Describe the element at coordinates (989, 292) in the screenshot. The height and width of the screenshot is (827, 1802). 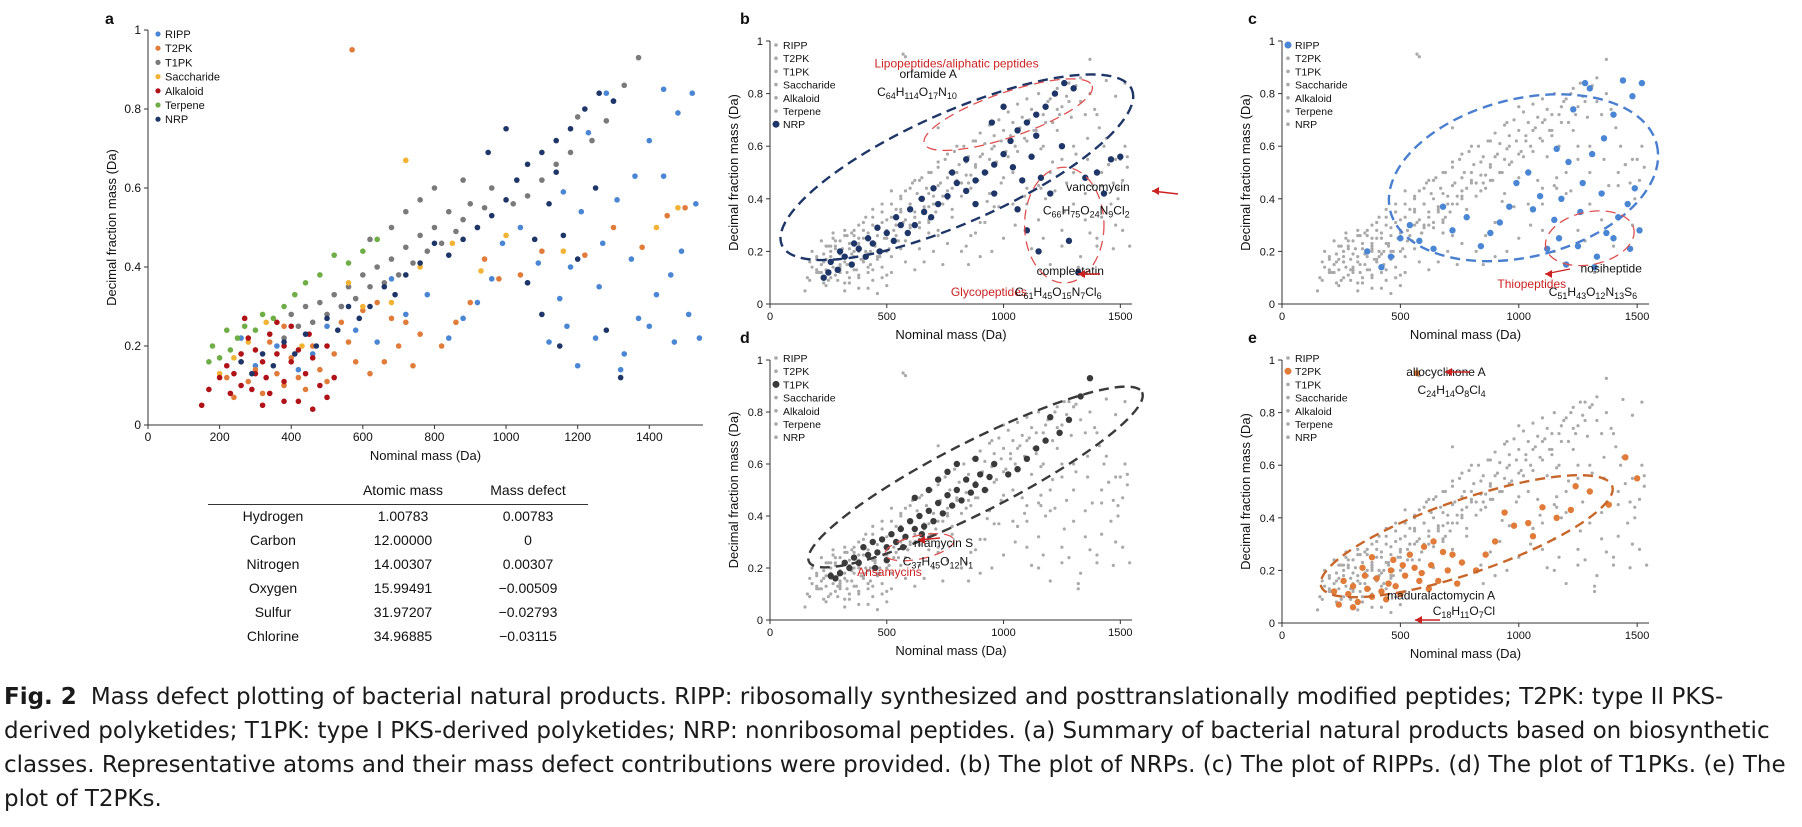
I see `annotation: Glycopeptides` at that location.